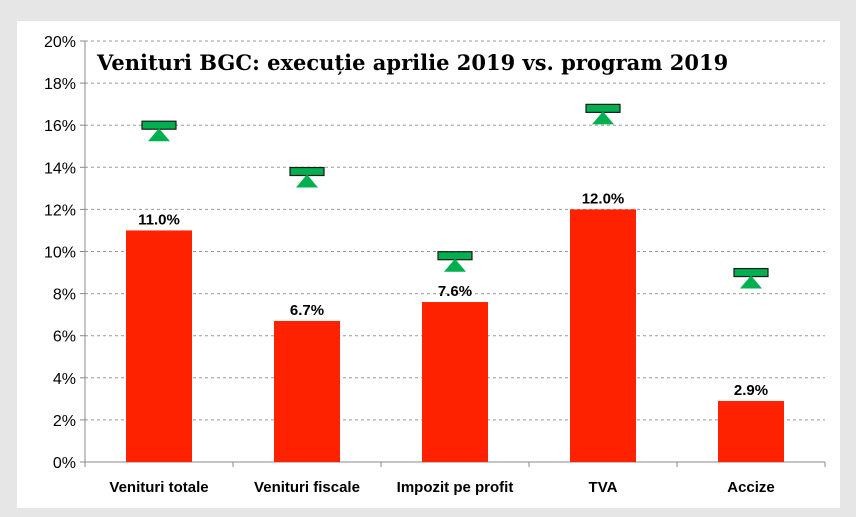 This screenshot has width=856, height=517. What do you see at coordinates (307, 487) in the screenshot?
I see `category-label: Venituri fiscale` at bounding box center [307, 487].